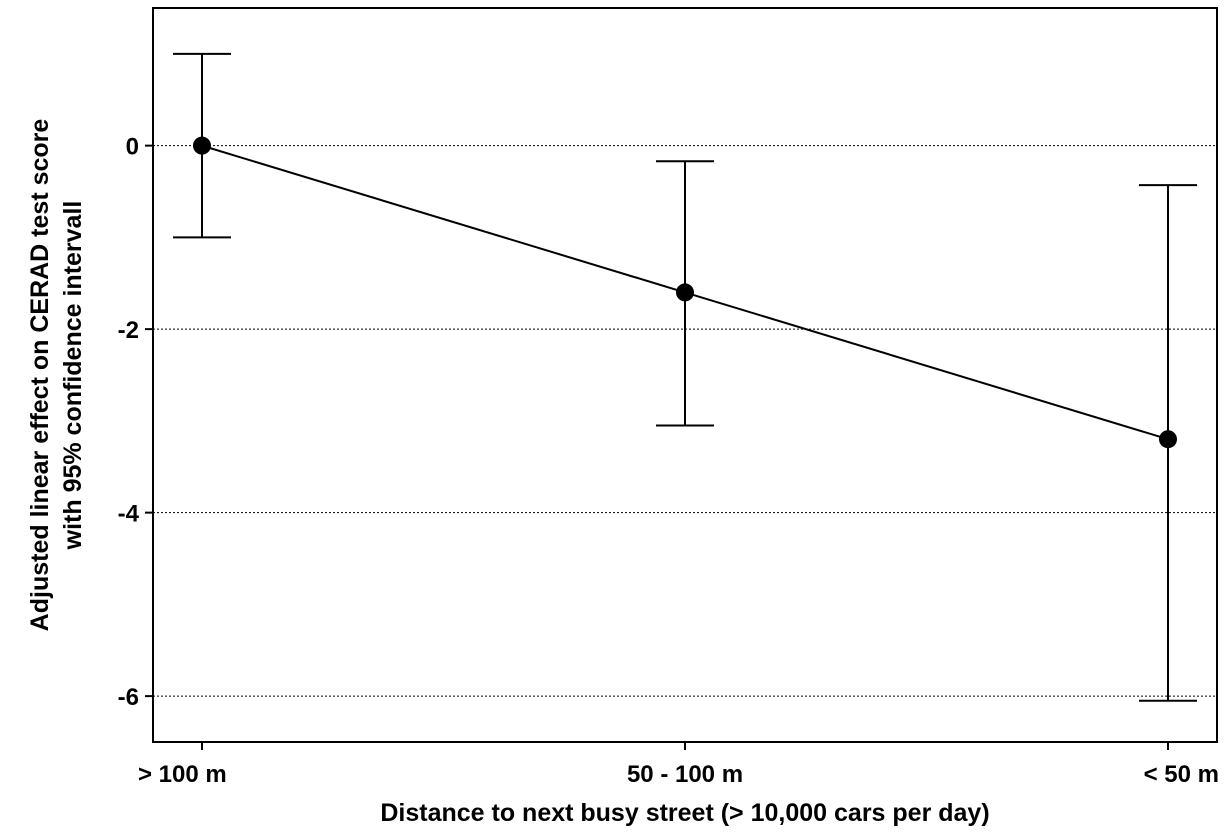 The height and width of the screenshot is (835, 1228). Describe the element at coordinates (128, 330) in the screenshot. I see `y-tick-label: -2` at that location.